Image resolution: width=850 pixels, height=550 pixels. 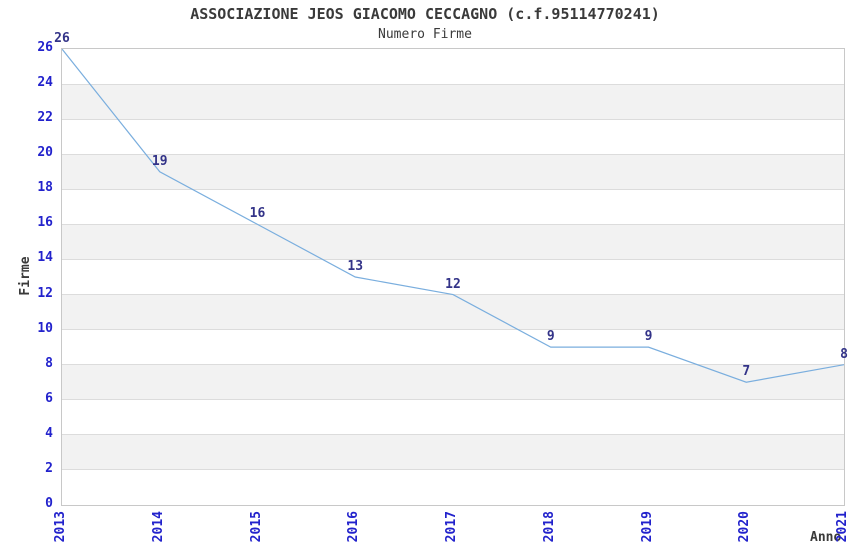 I want to click on y-tick-label: 14, so click(x=45, y=258).